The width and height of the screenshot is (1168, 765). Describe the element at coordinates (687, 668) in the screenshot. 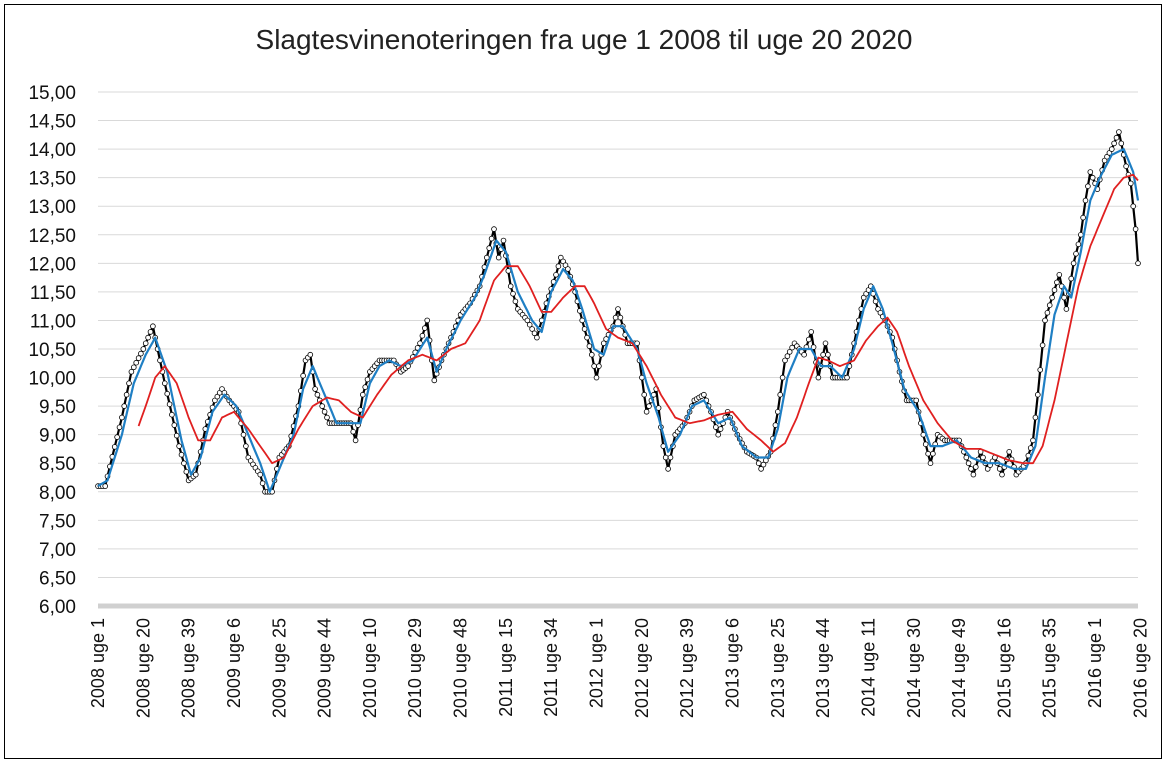

I see `x-tick-label: 2012 uge 39` at that location.